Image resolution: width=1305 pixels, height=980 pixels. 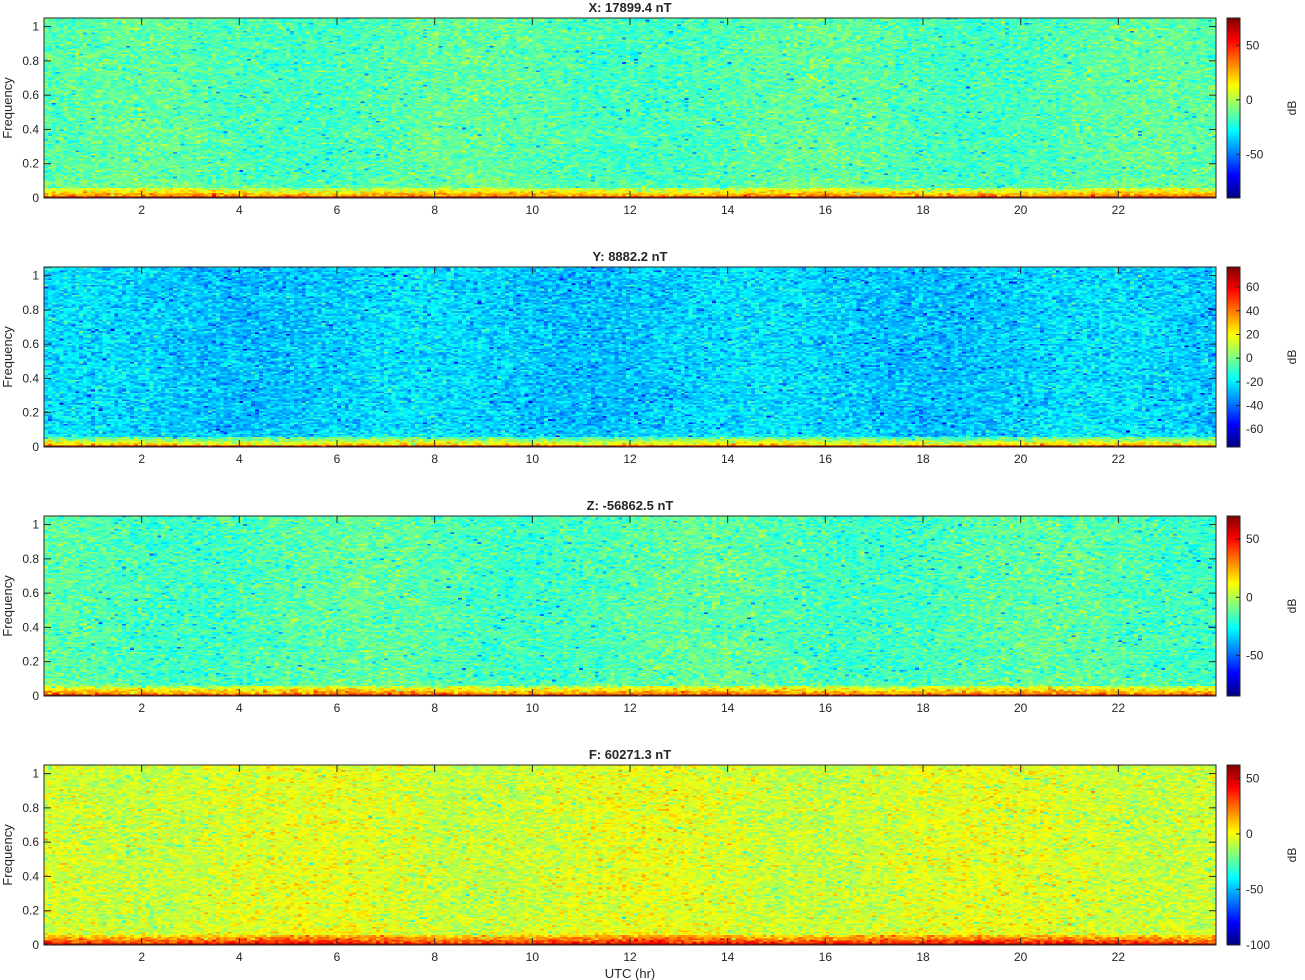 I want to click on colorbar-tick-label: 40, so click(x=1253, y=311).